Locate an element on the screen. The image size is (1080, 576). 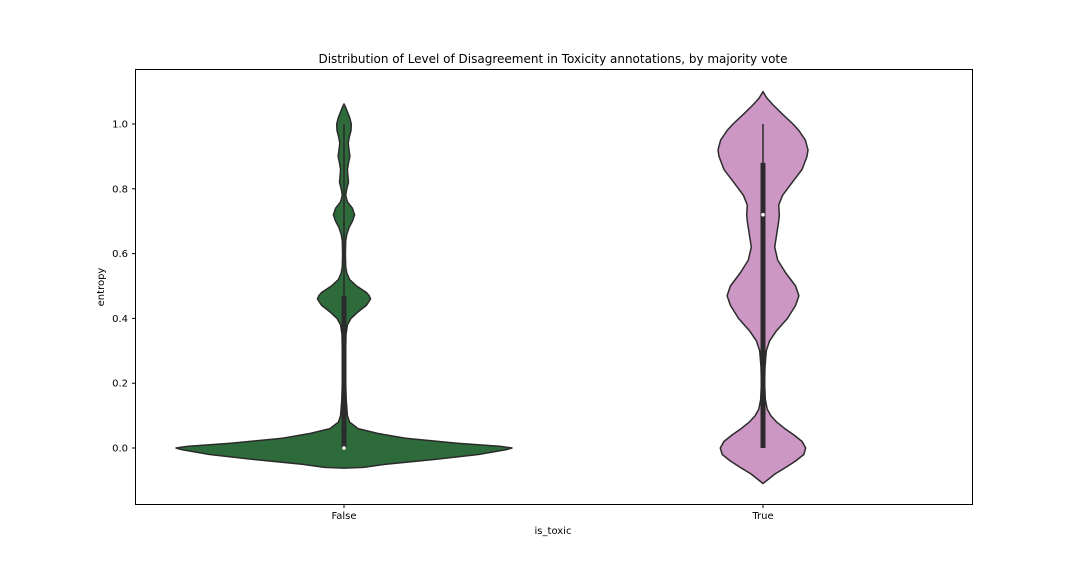
x-tick-label: True is located at coordinates (762, 516).